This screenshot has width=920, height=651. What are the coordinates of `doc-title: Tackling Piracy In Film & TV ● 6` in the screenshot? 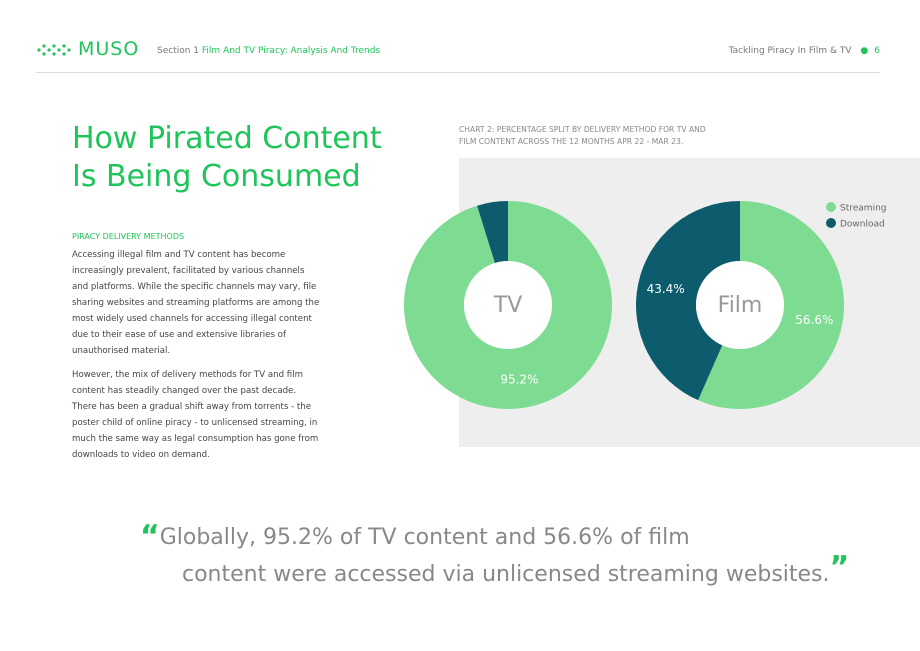 It's located at (804, 51).